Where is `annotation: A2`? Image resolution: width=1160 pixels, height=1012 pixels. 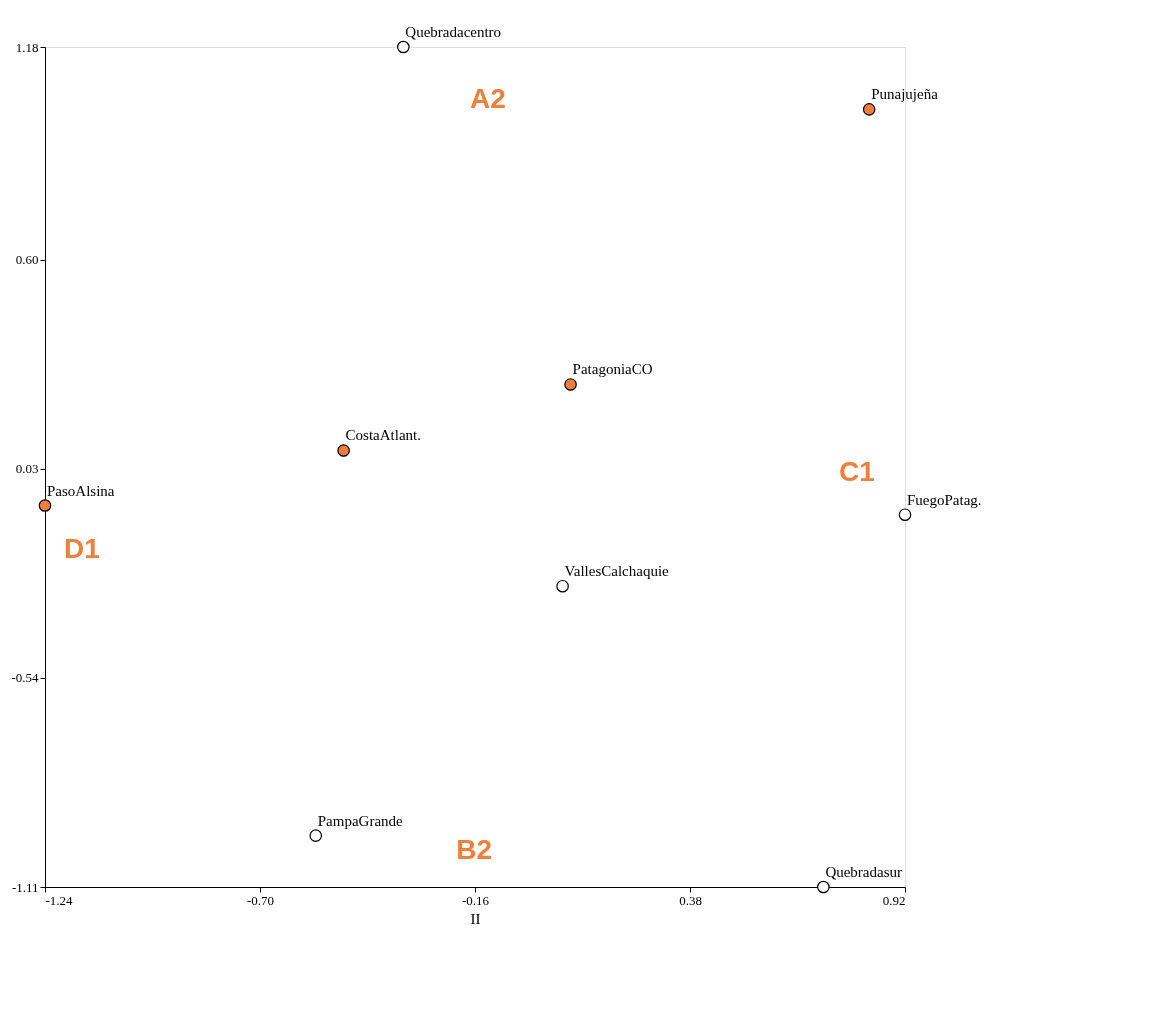 annotation: A2 is located at coordinates (488, 98).